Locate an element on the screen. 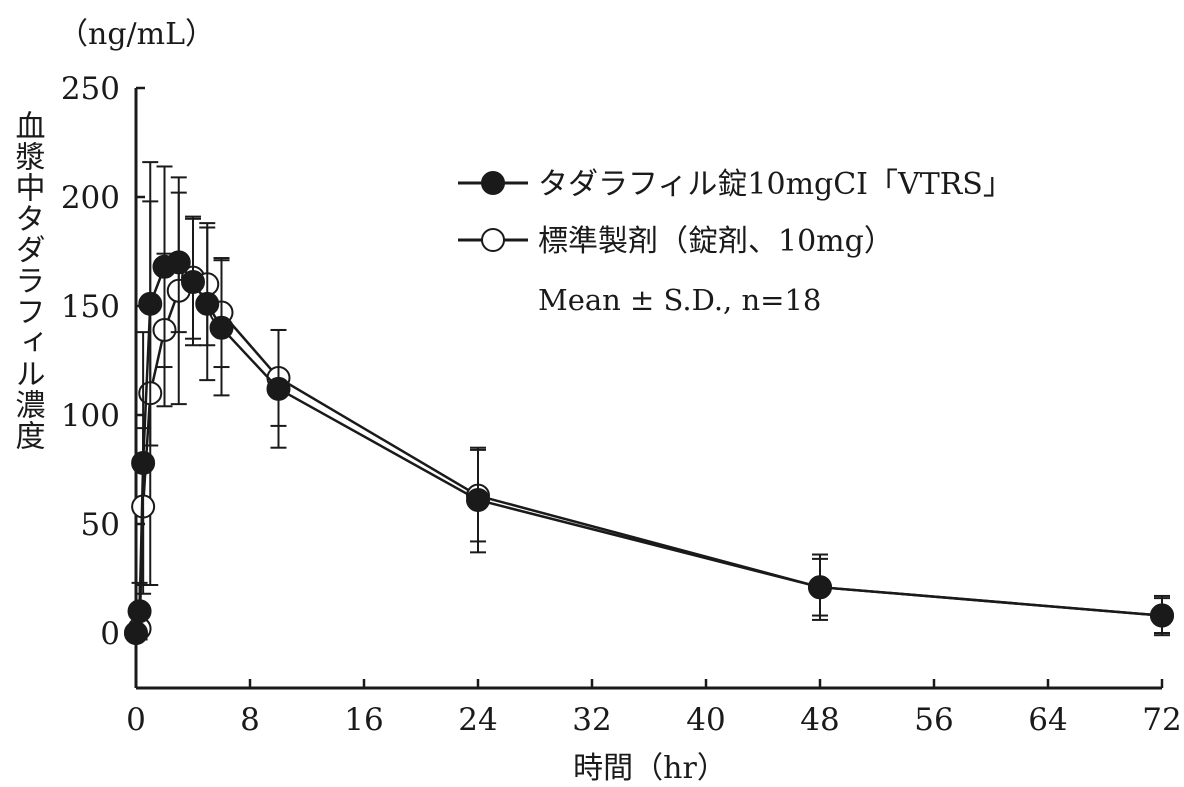  x-tick-label: 0 is located at coordinates (136, 720).